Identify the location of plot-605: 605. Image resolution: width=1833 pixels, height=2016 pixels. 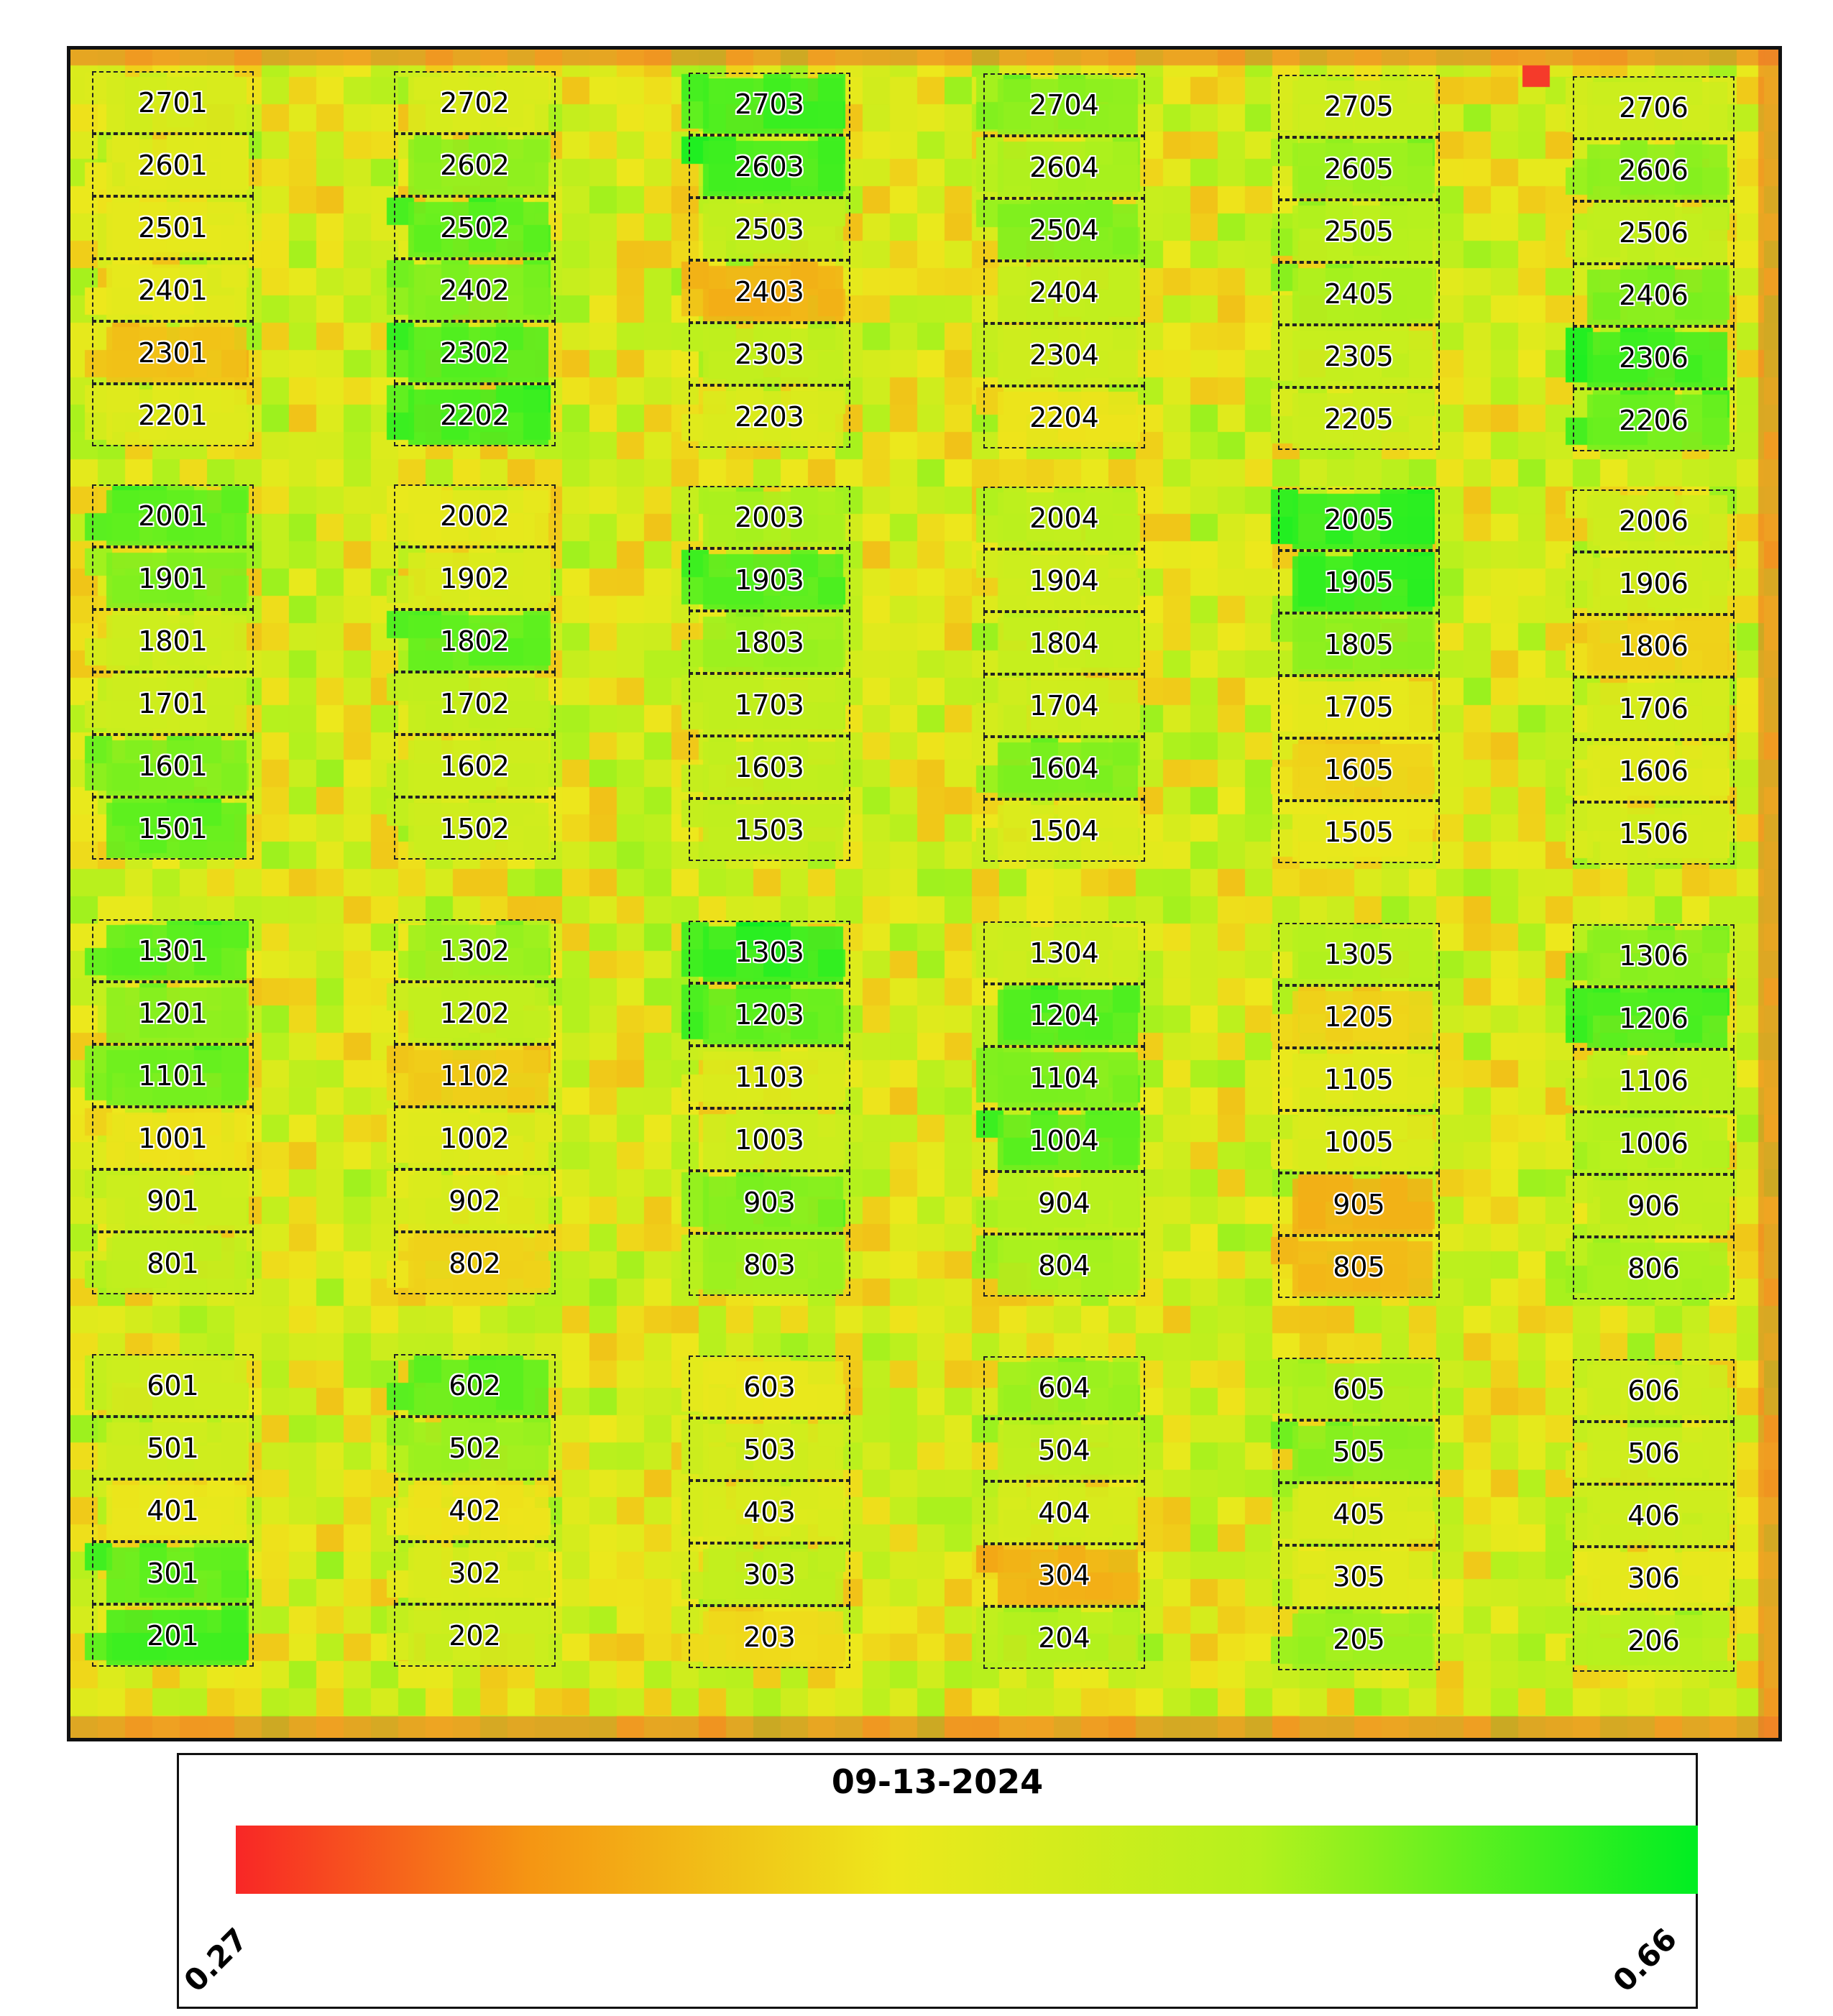
(1359, 1389).